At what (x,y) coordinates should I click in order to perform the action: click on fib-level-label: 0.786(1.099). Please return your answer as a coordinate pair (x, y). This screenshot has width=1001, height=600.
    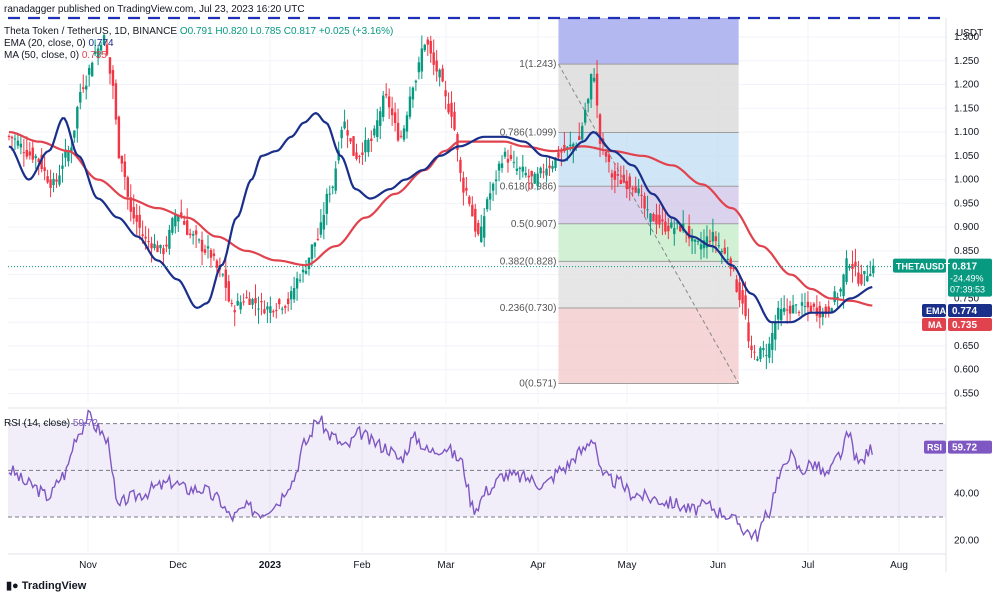
    Looking at the image, I should click on (528, 133).